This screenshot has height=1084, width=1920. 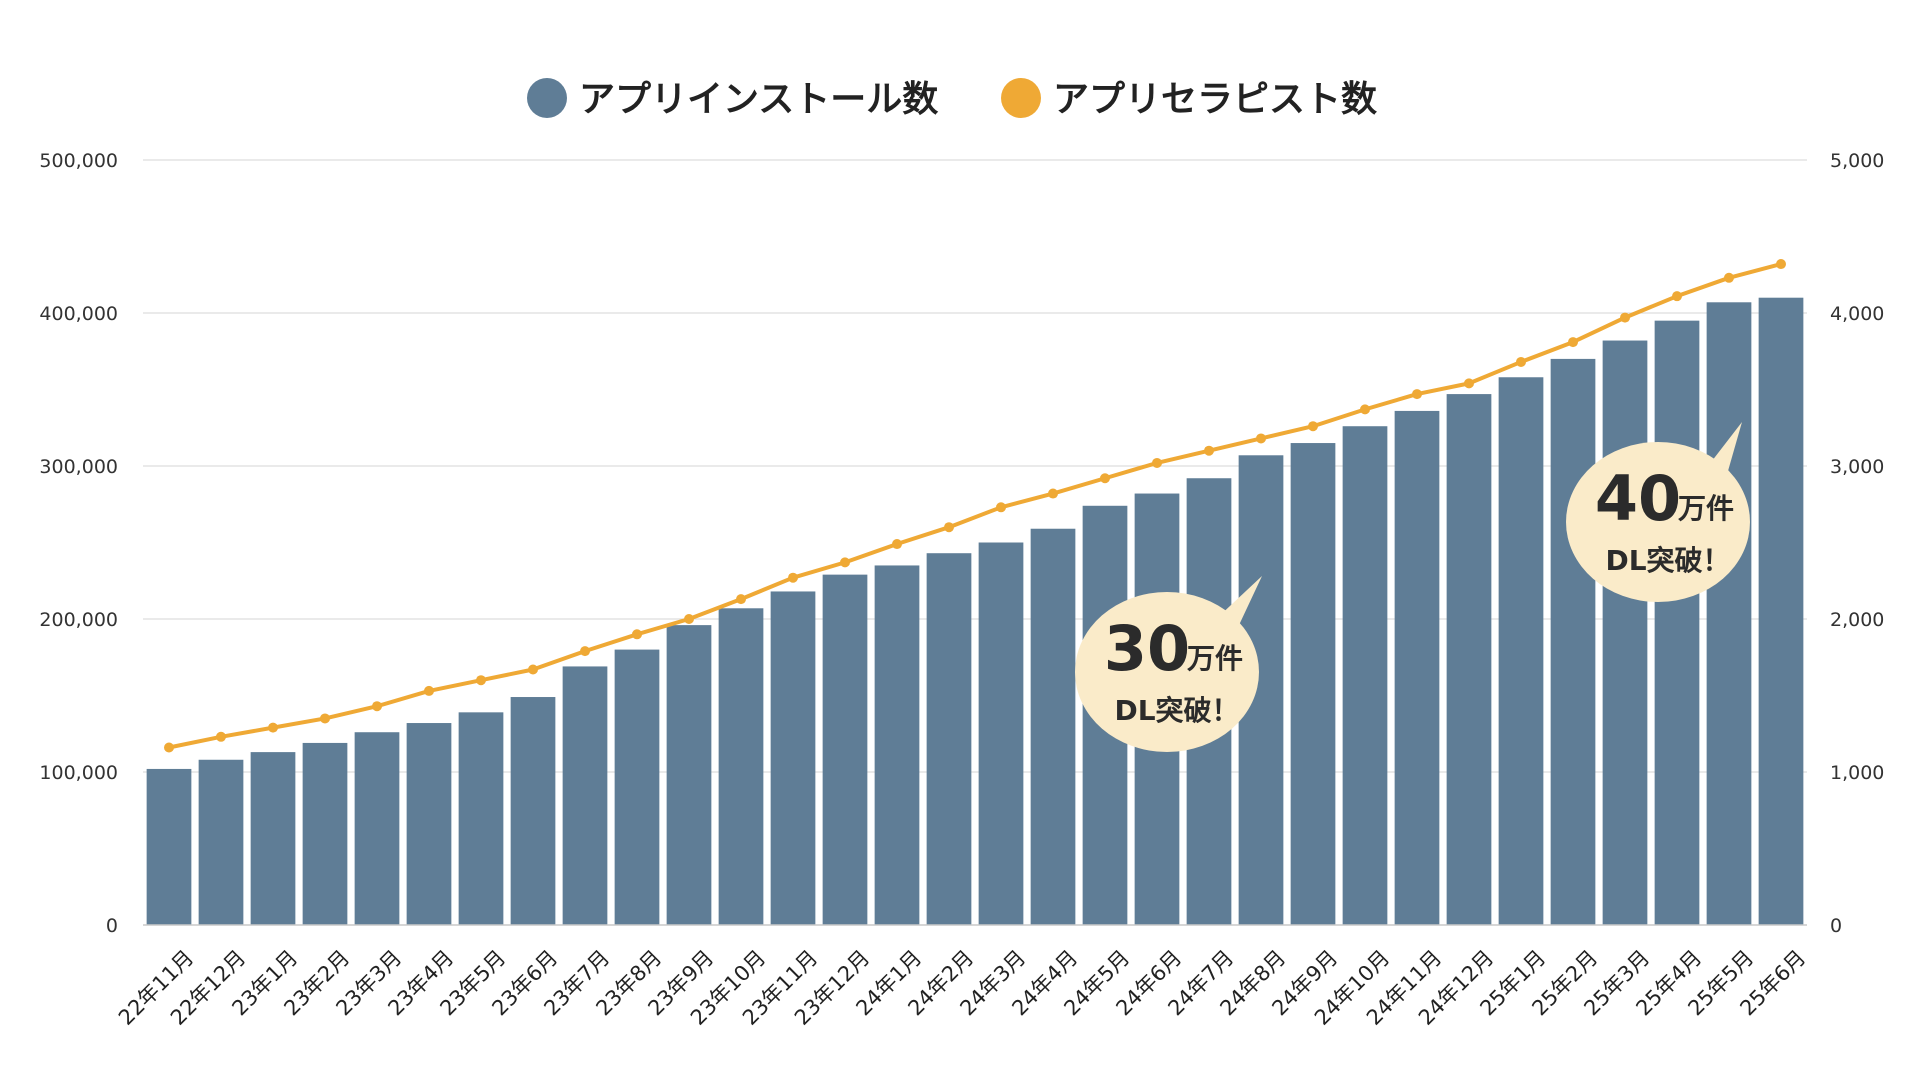 What do you see at coordinates (112, 926) in the screenshot?
I see `left-y-tick-label: 0` at bounding box center [112, 926].